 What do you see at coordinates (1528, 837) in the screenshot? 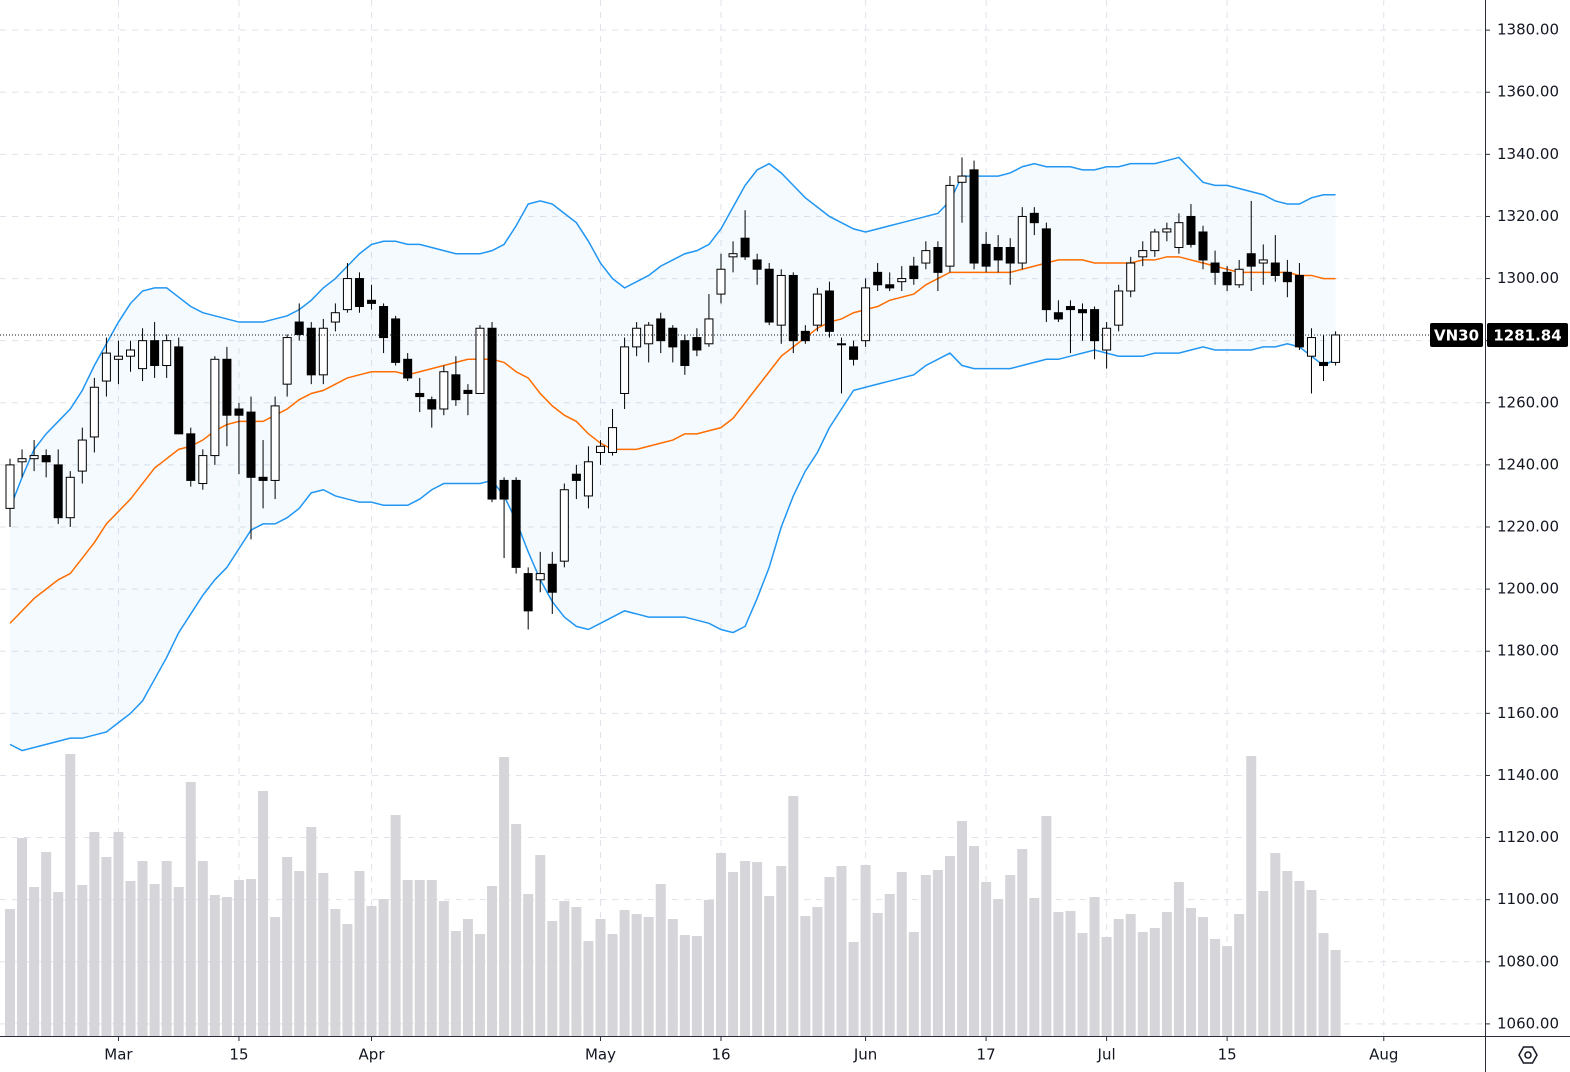
I see `y-tick-label: 1120.00` at bounding box center [1528, 837].